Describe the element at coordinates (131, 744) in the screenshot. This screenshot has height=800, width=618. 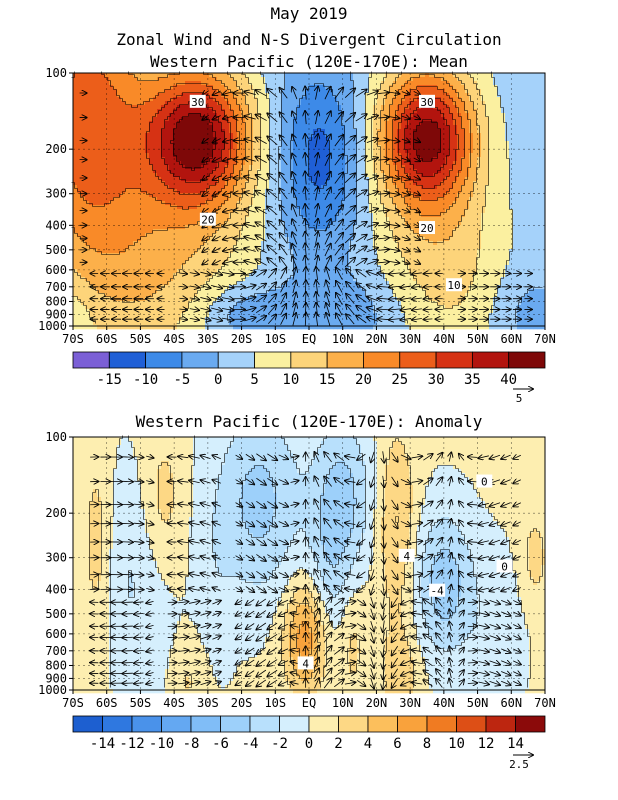
I see `colorbar-label: -12` at that location.